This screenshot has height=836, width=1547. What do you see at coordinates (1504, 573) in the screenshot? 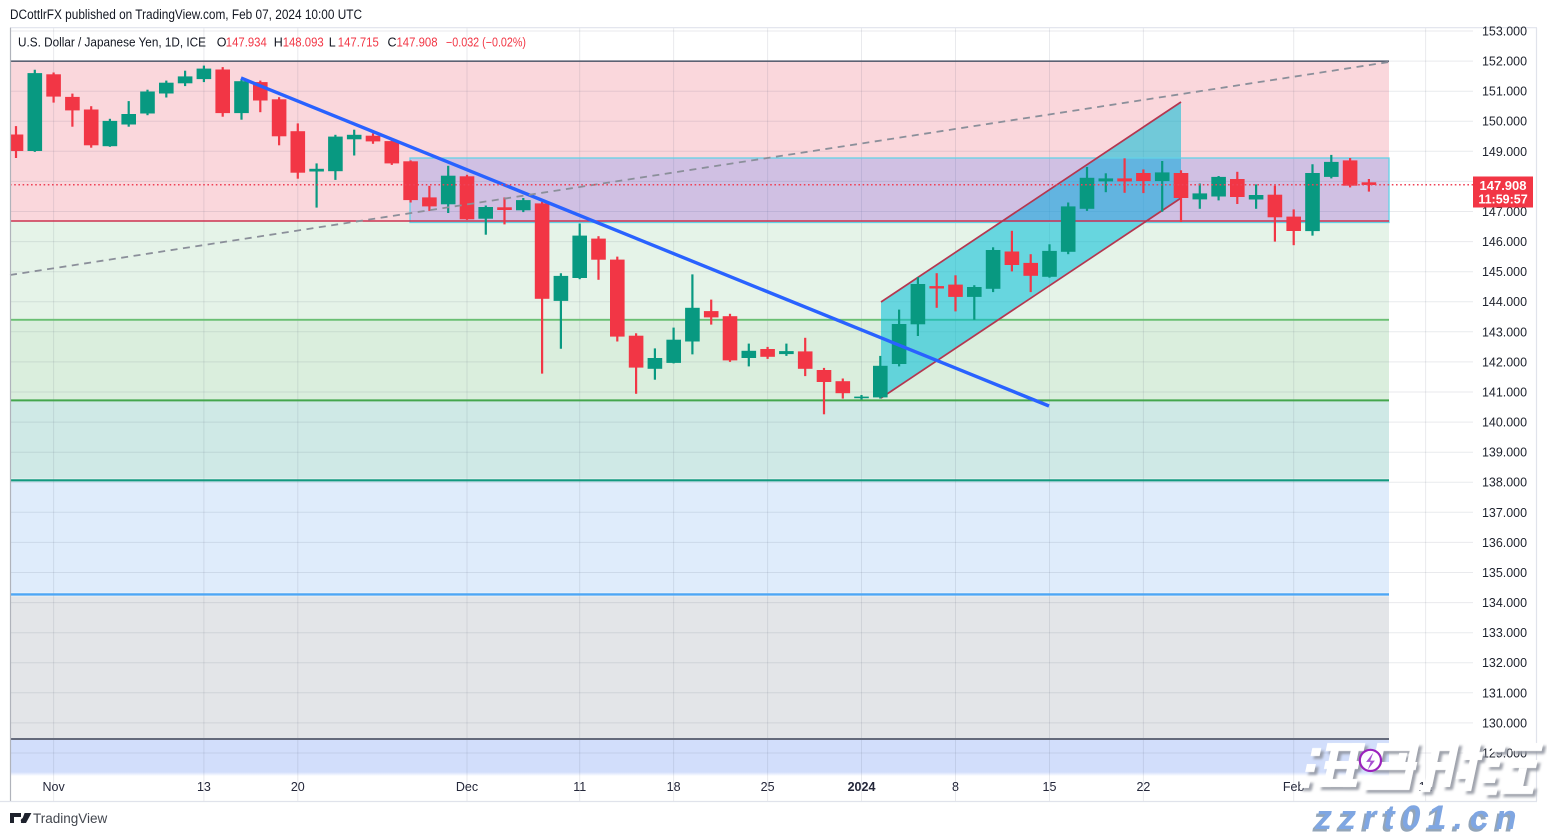
I see `svg-text: 135.000` at bounding box center [1504, 573].